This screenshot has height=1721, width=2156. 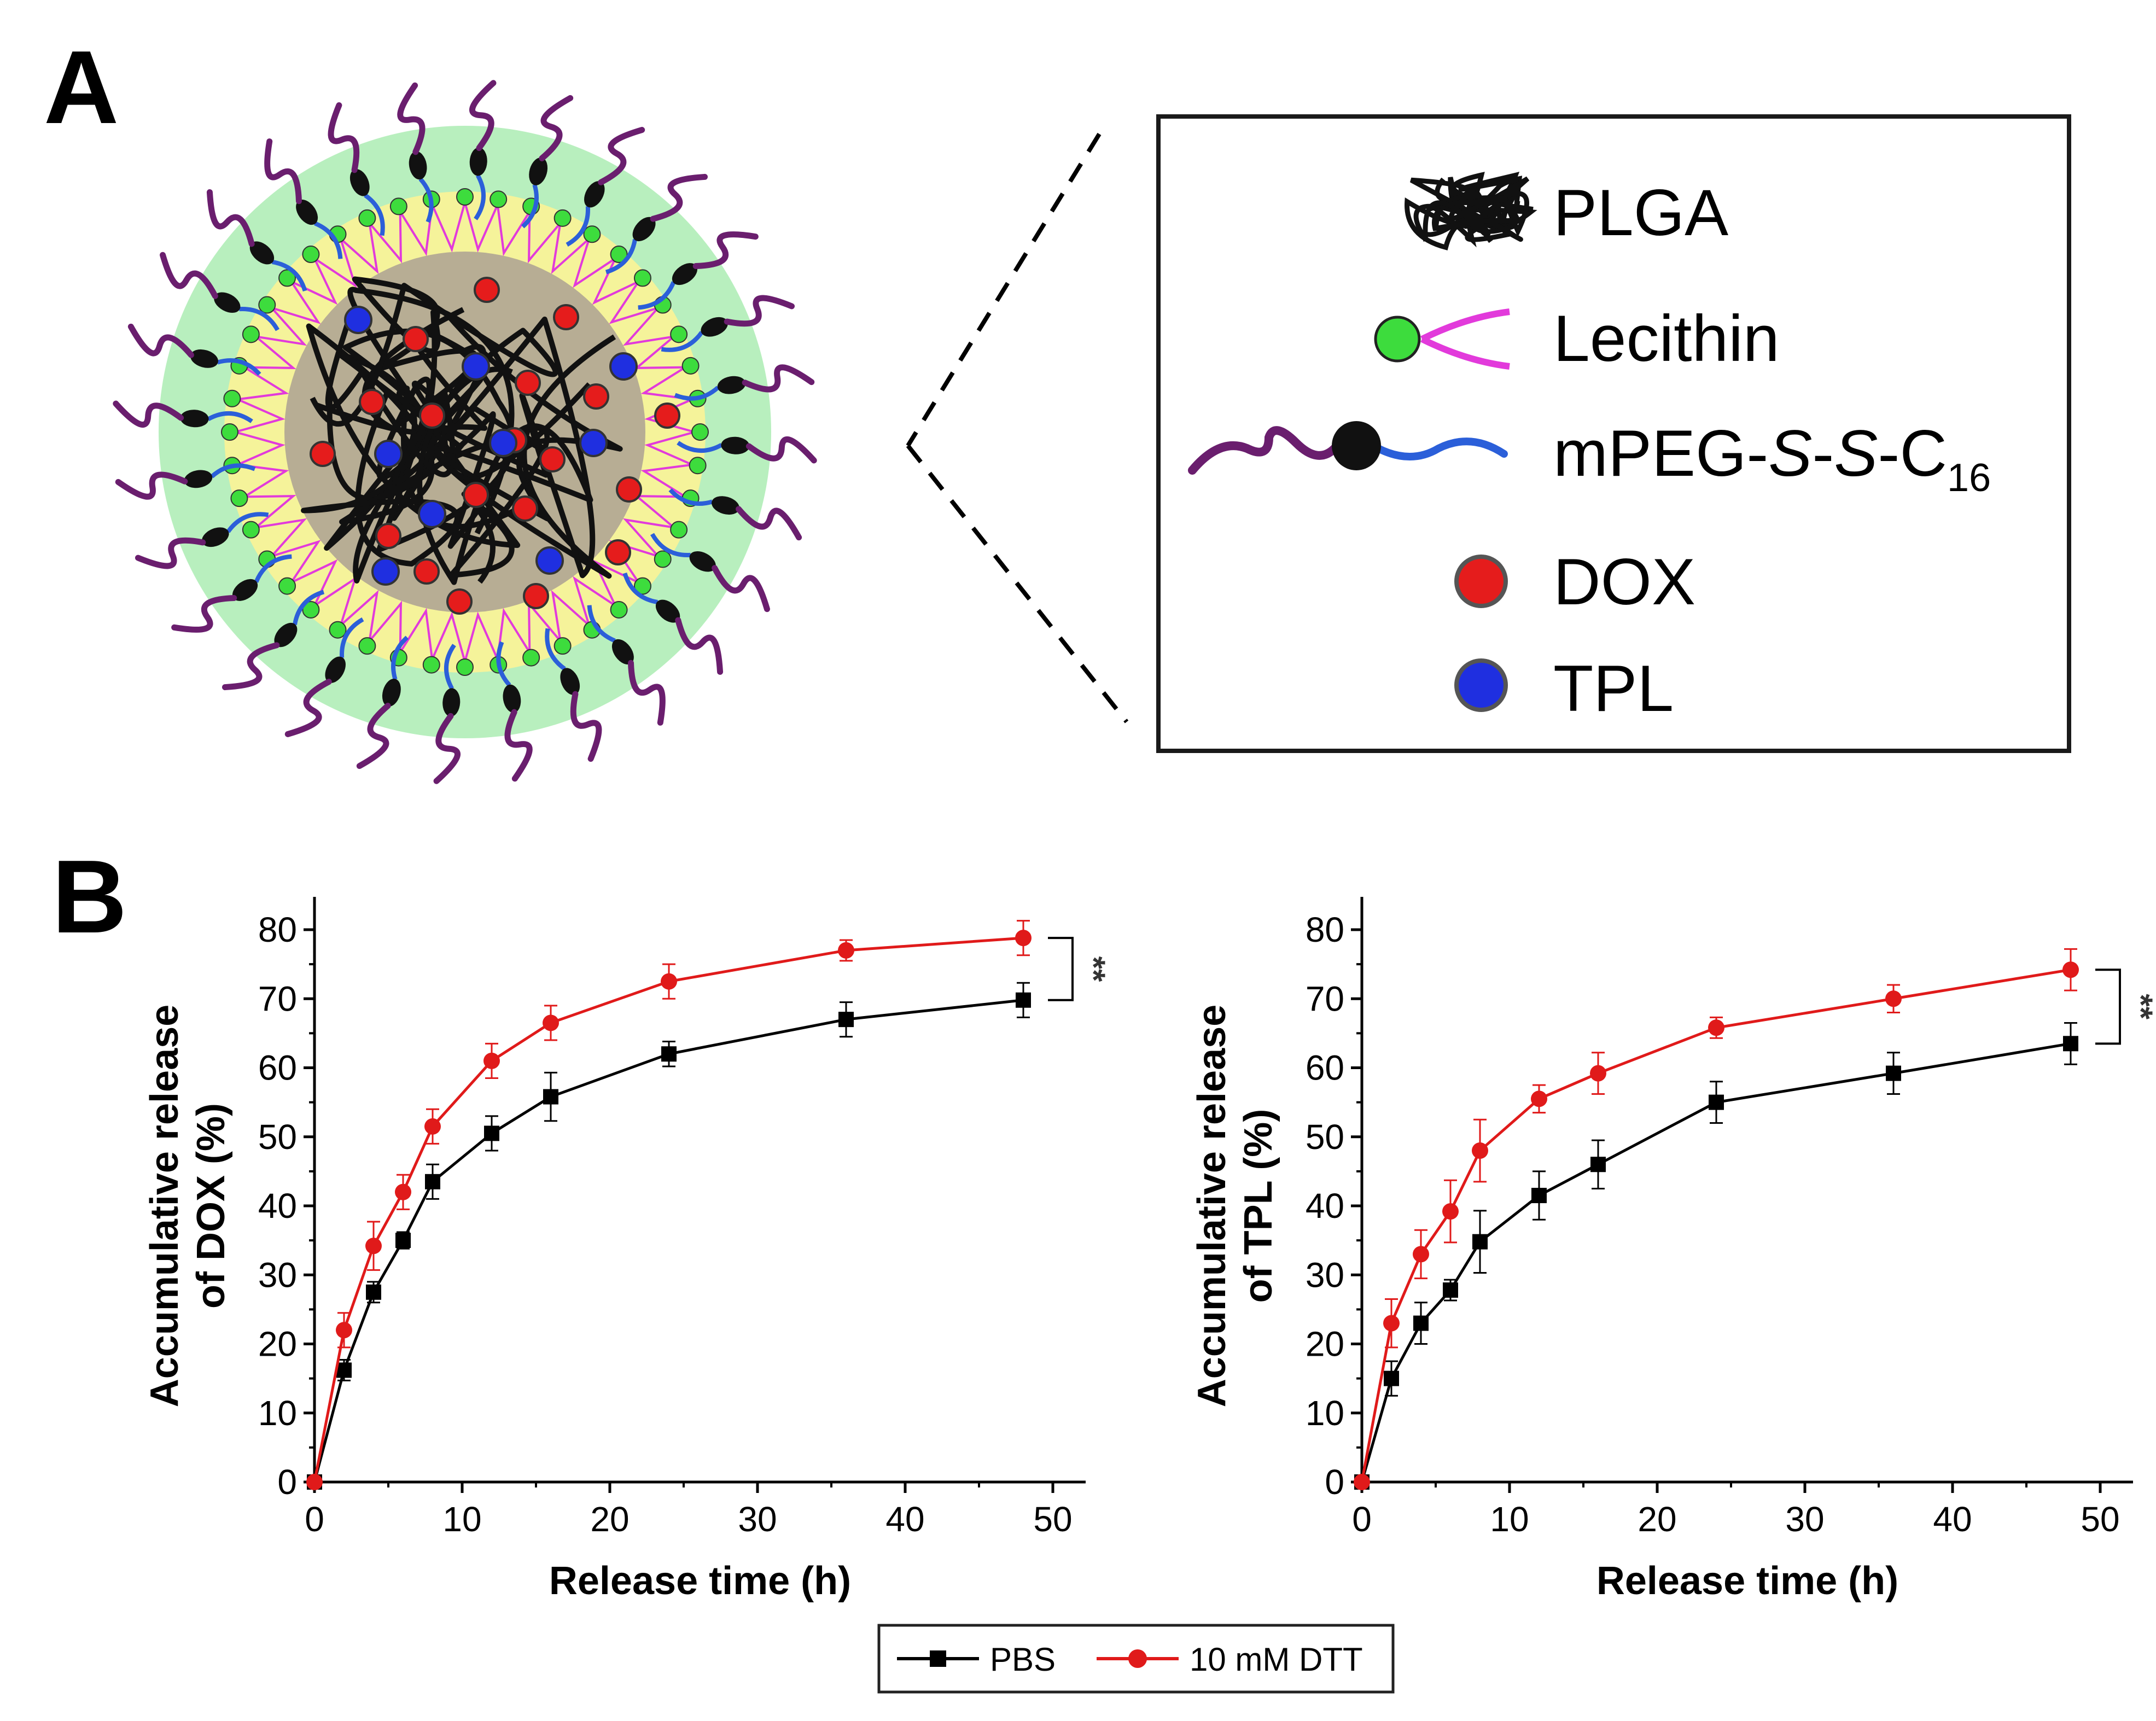 I want to click on legend-pbs-label: PBS, so click(x=1023, y=1659).